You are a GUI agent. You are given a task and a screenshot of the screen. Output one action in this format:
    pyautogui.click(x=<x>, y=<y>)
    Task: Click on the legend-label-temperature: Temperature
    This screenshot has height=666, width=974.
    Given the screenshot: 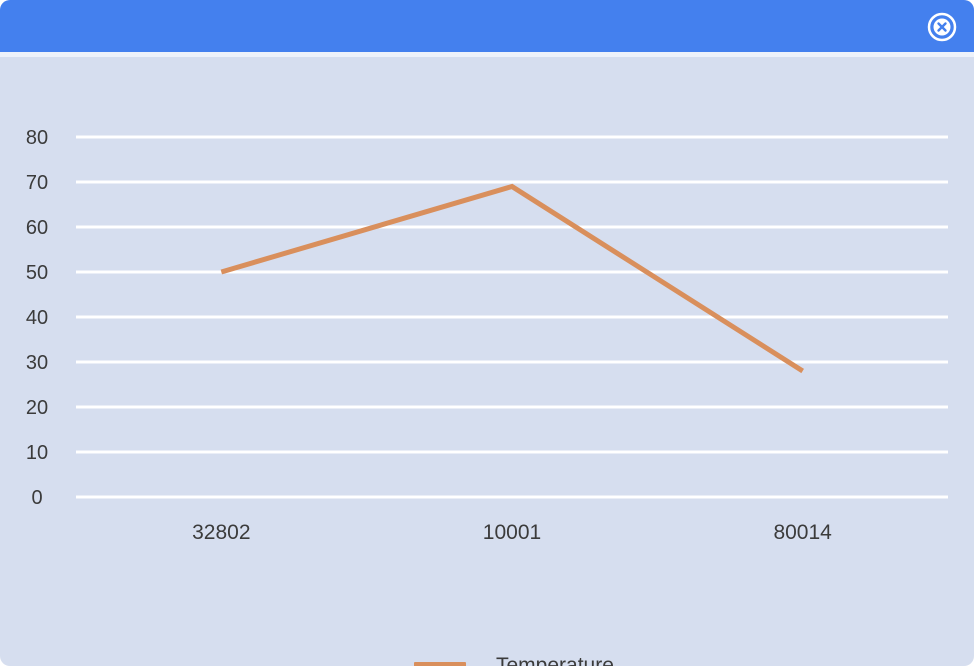 What is the action you would take?
    pyautogui.click(x=555, y=660)
    